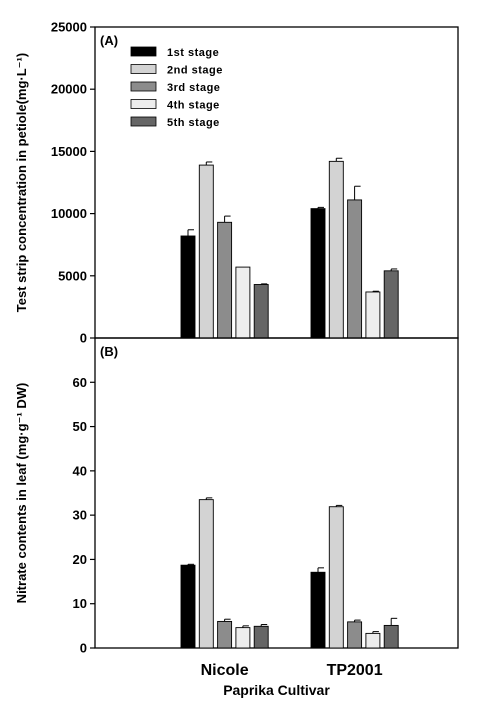 This screenshot has height=715, width=497. Describe the element at coordinates (80, 382) in the screenshot. I see `y-tick-label: 60` at that location.